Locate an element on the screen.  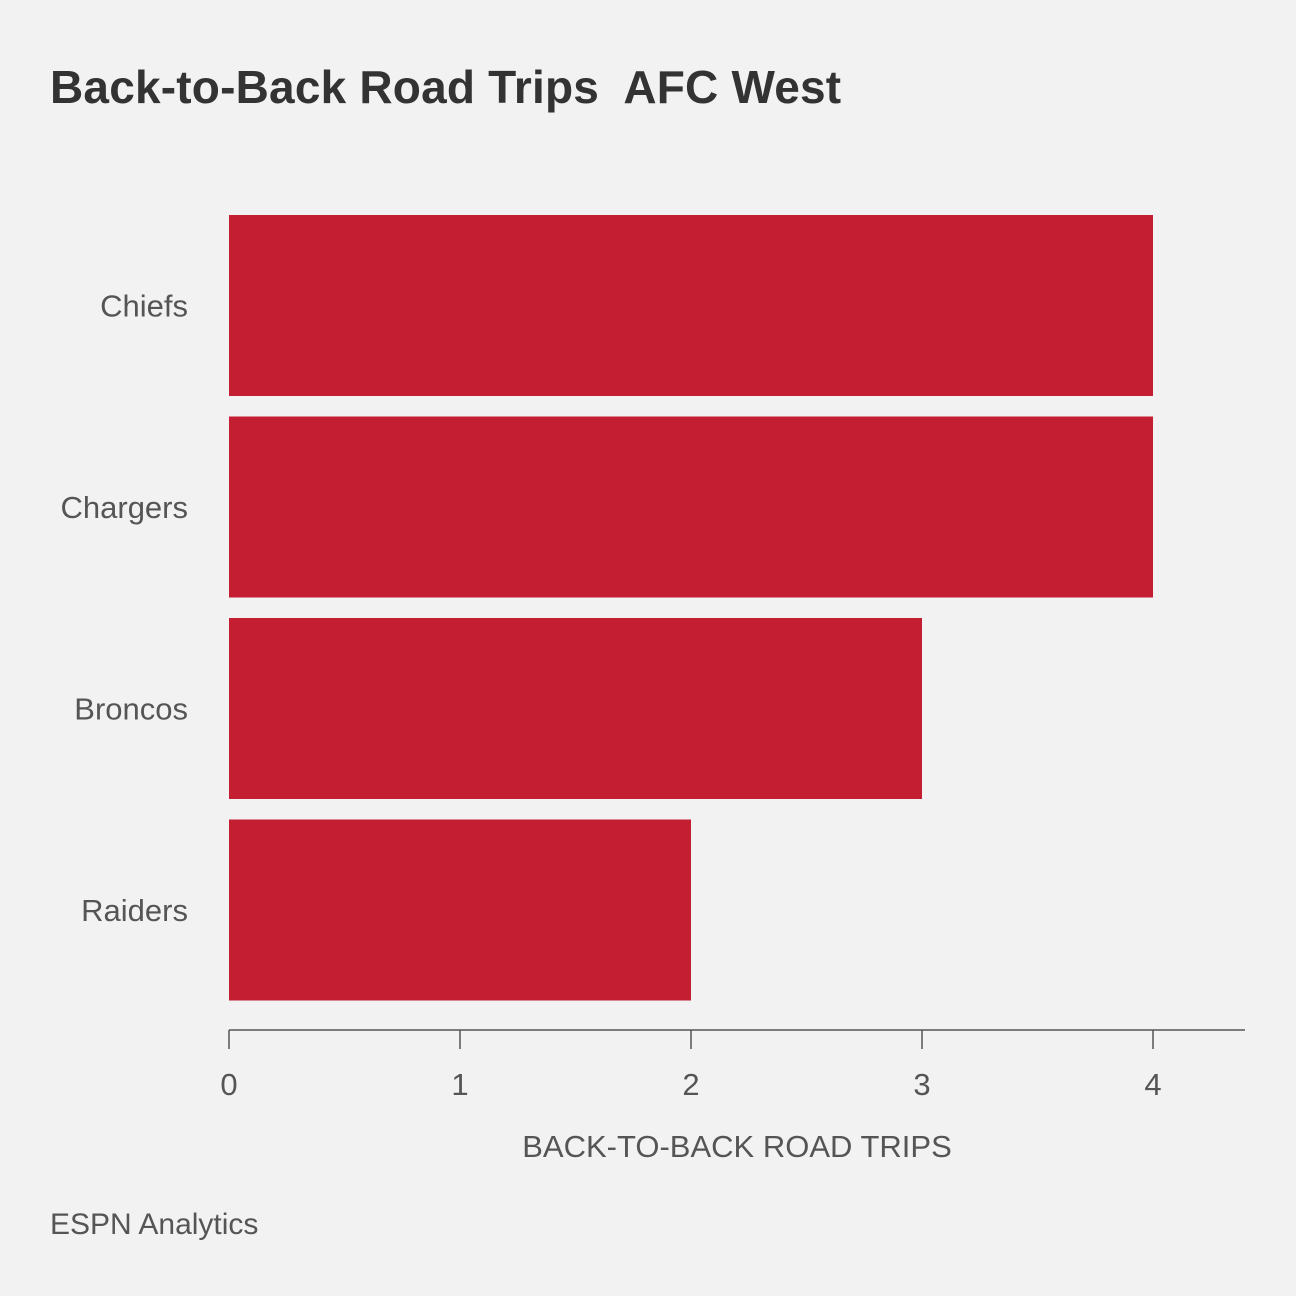
x-axis-title: BACK-TO-BACK ROAD TRIPS is located at coordinates (737, 1146).